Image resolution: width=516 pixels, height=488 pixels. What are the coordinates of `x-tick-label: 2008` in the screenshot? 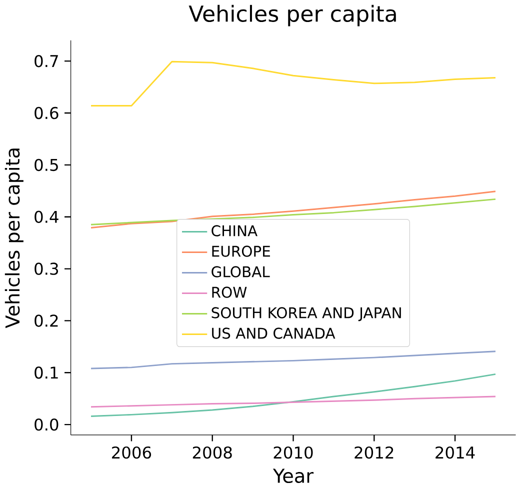 It's located at (212, 452).